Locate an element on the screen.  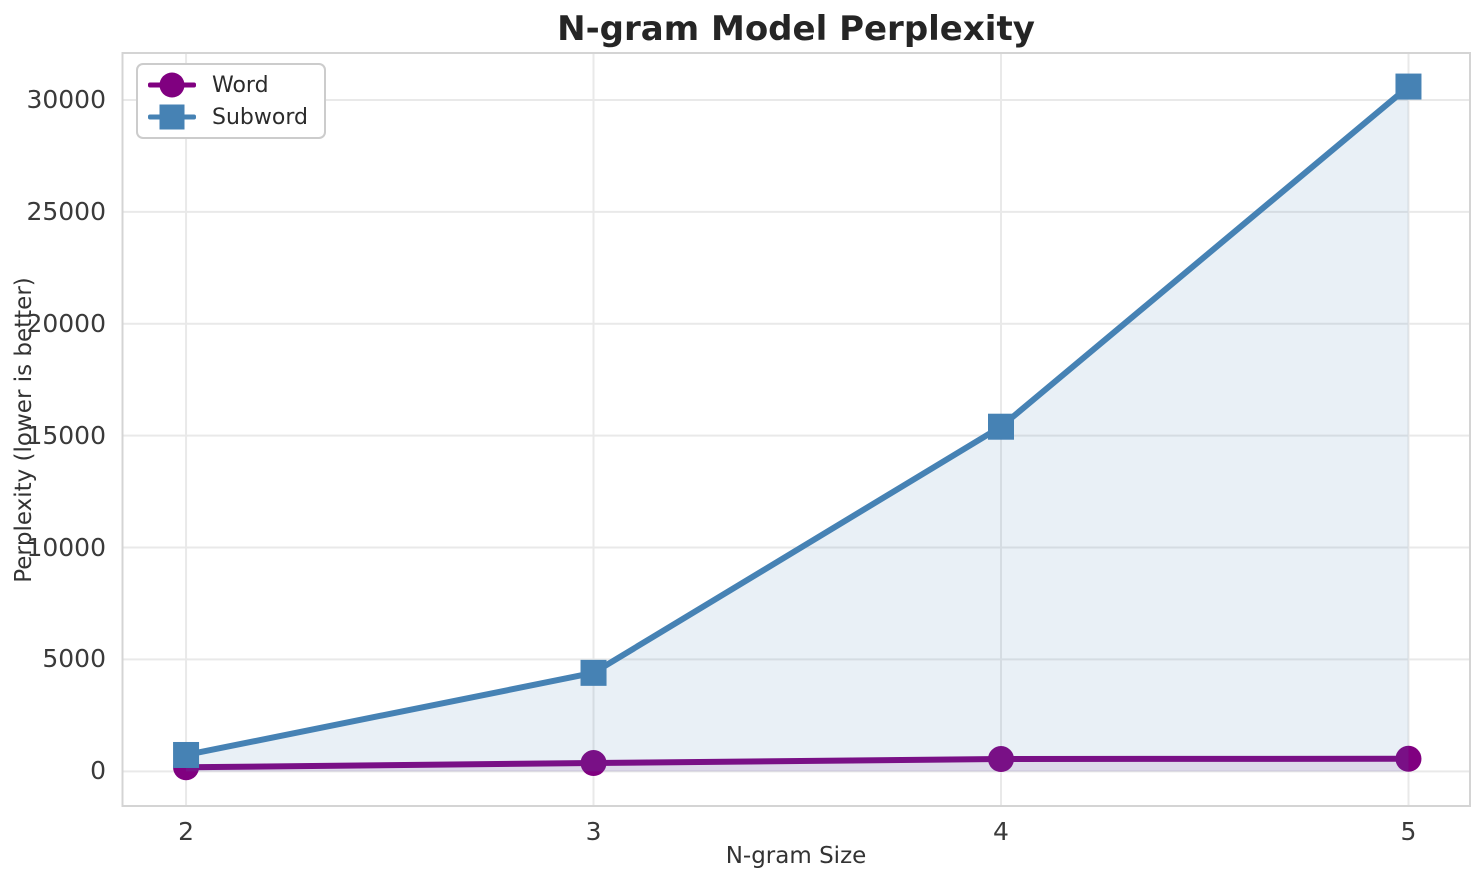
y-tick-label: 5000 is located at coordinates (74, 659).